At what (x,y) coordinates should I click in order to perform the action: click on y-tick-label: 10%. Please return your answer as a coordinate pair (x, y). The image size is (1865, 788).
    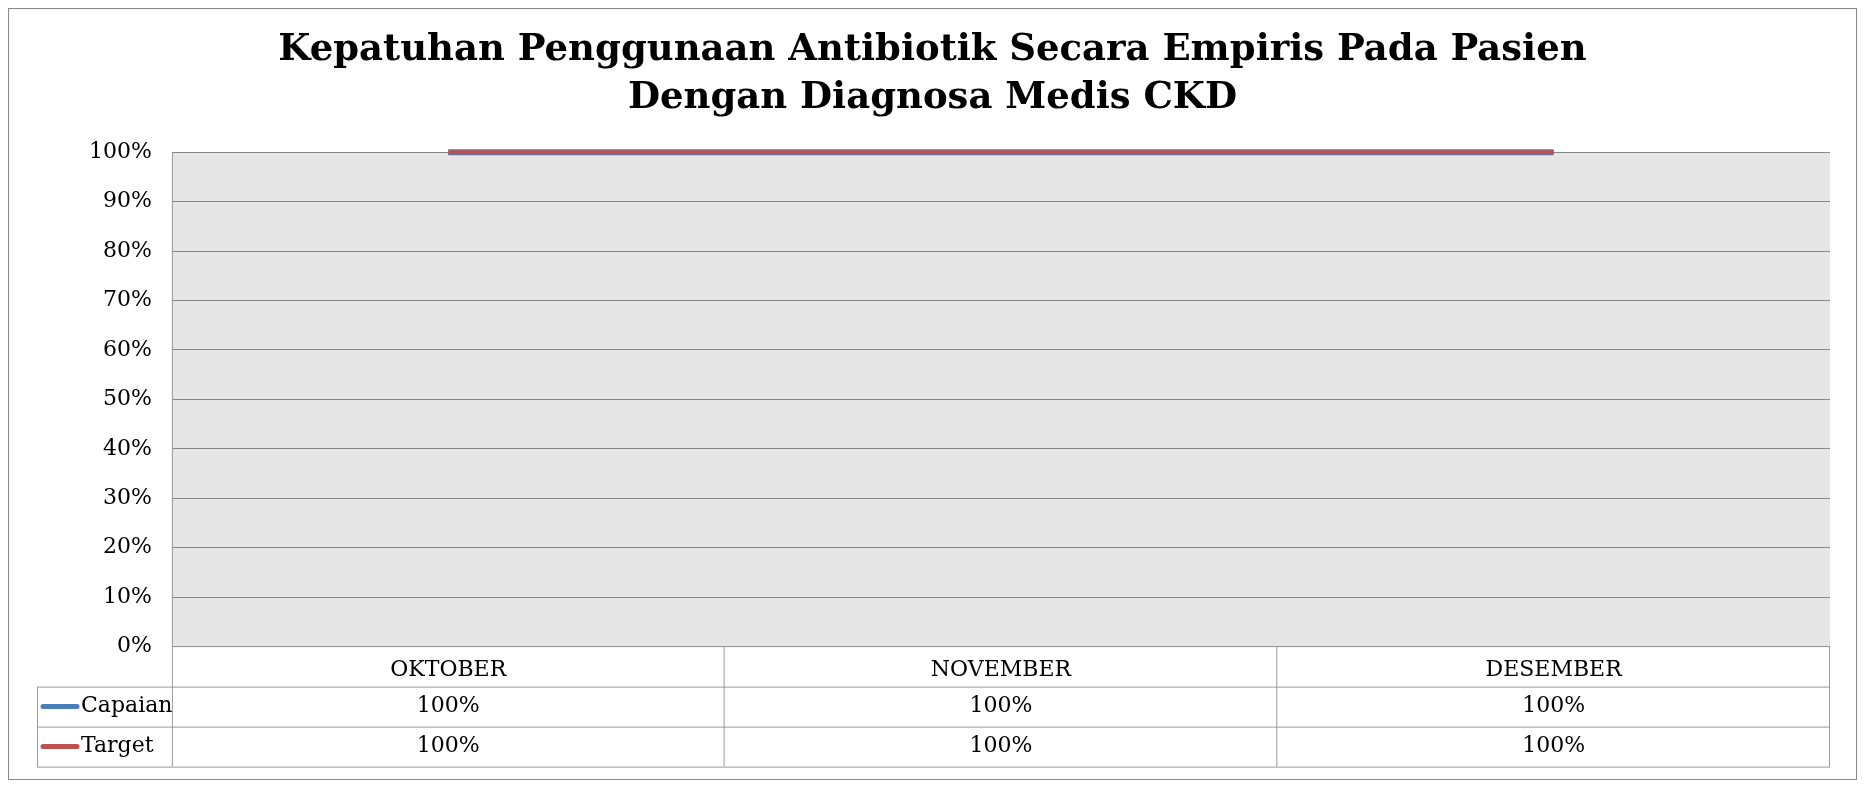
    Looking at the image, I should click on (127, 595).